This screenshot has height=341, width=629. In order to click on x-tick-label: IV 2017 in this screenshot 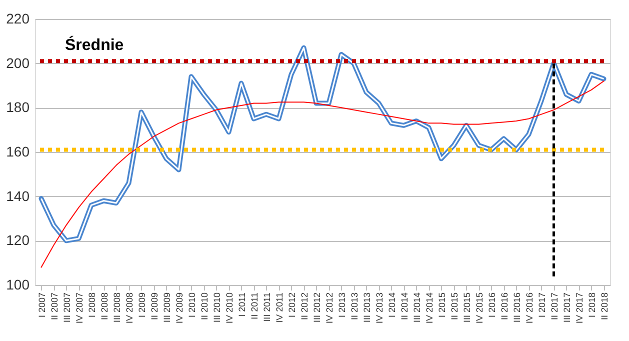, I will do `click(579, 308)`.